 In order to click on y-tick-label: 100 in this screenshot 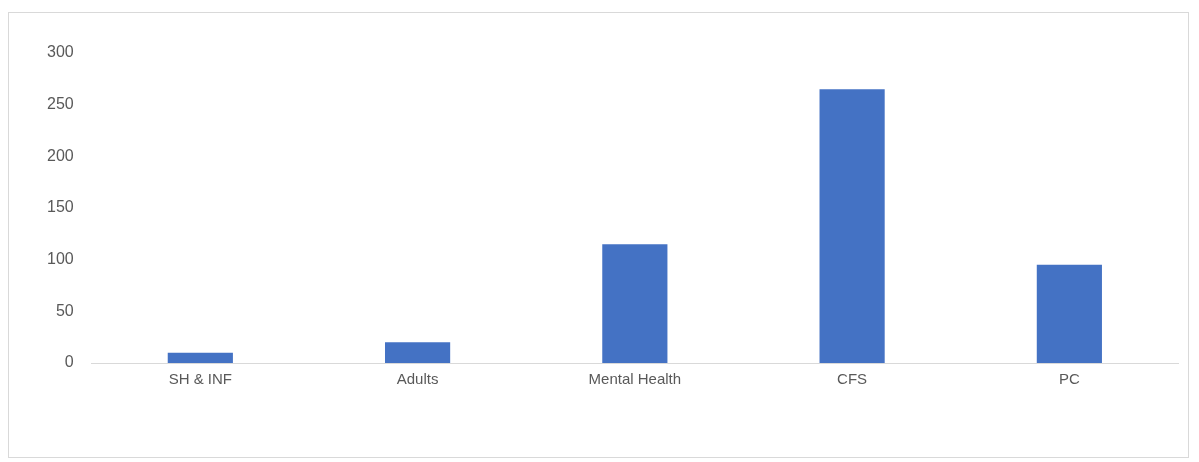, I will do `click(60, 259)`.